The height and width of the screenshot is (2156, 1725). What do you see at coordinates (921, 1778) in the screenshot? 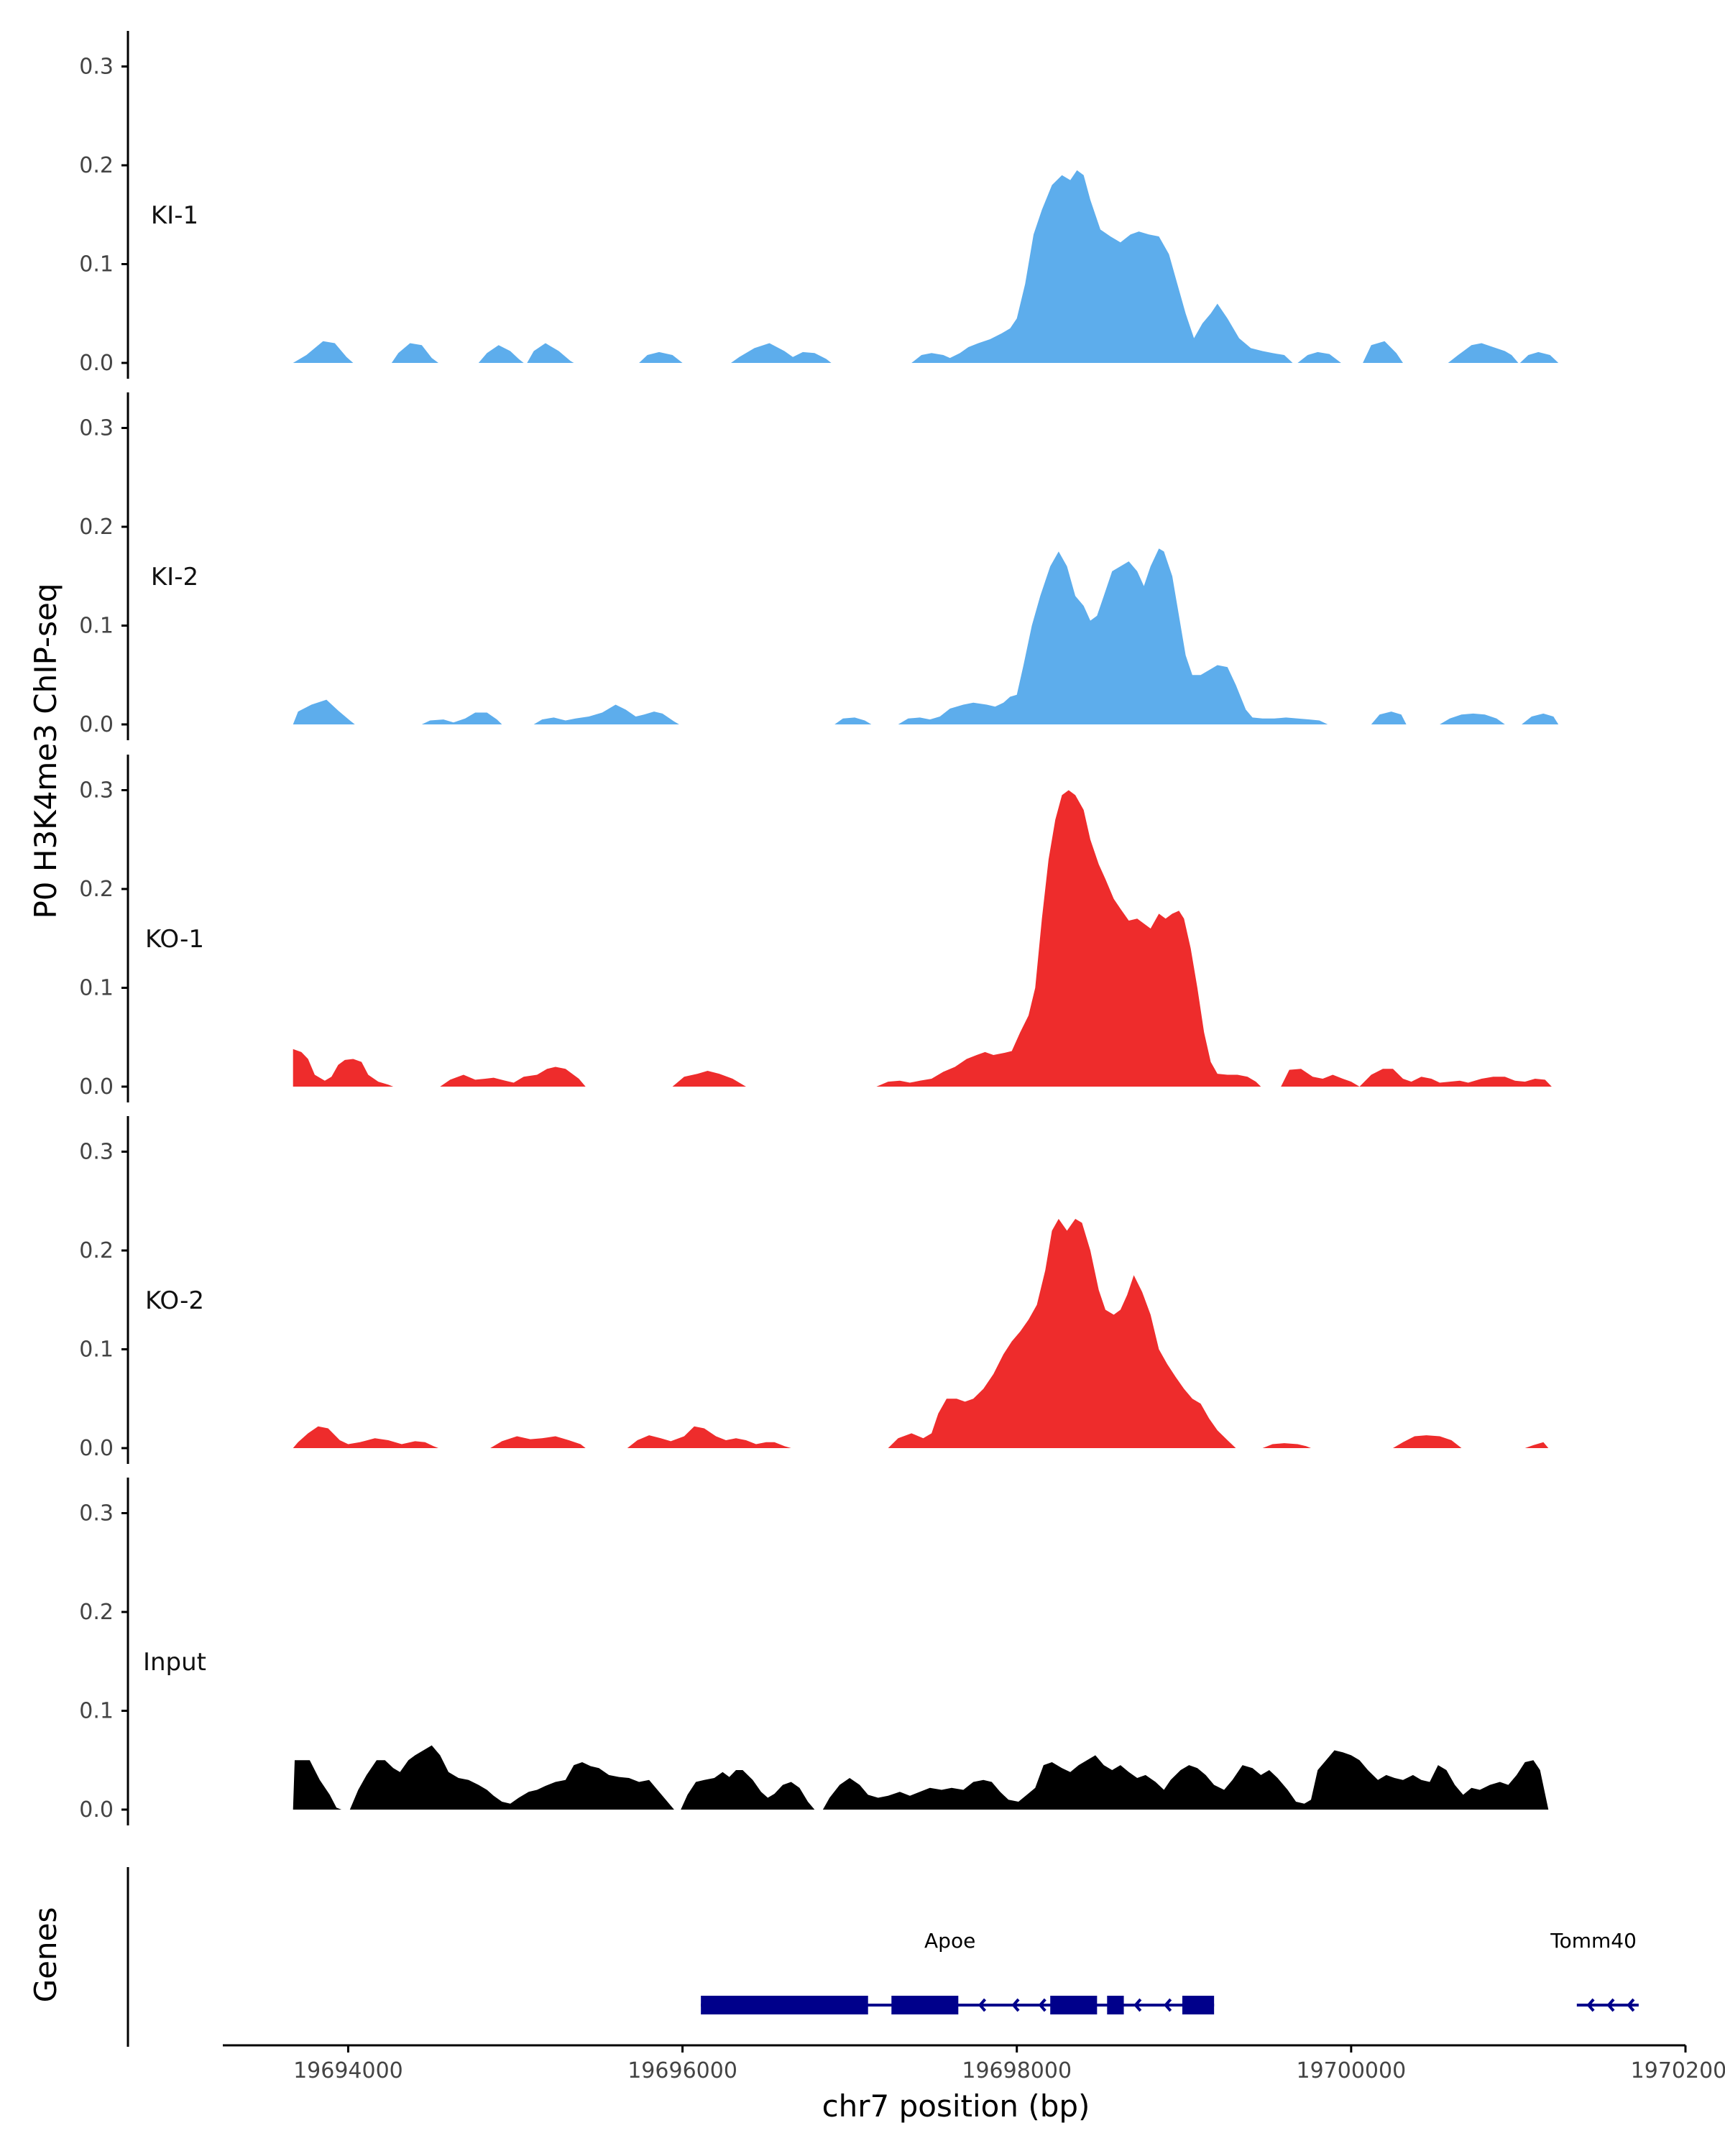
I see `coverage-area-input` at bounding box center [921, 1778].